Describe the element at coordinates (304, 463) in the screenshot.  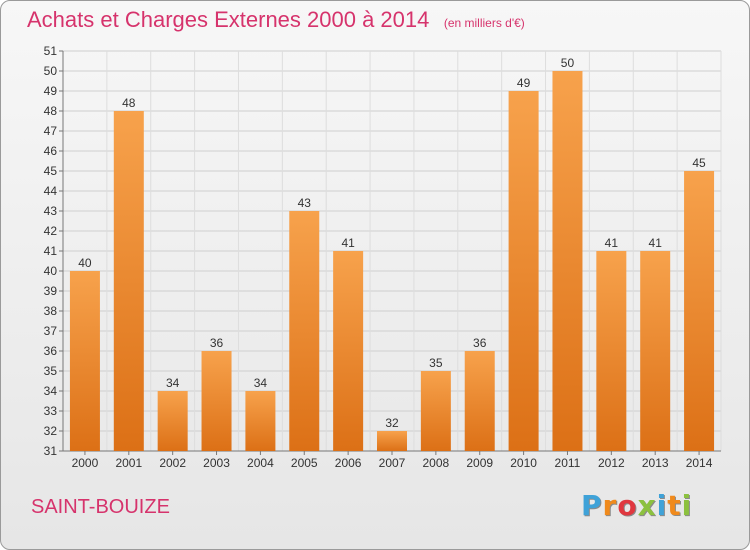
I see `x-tick-label: 2005` at that location.